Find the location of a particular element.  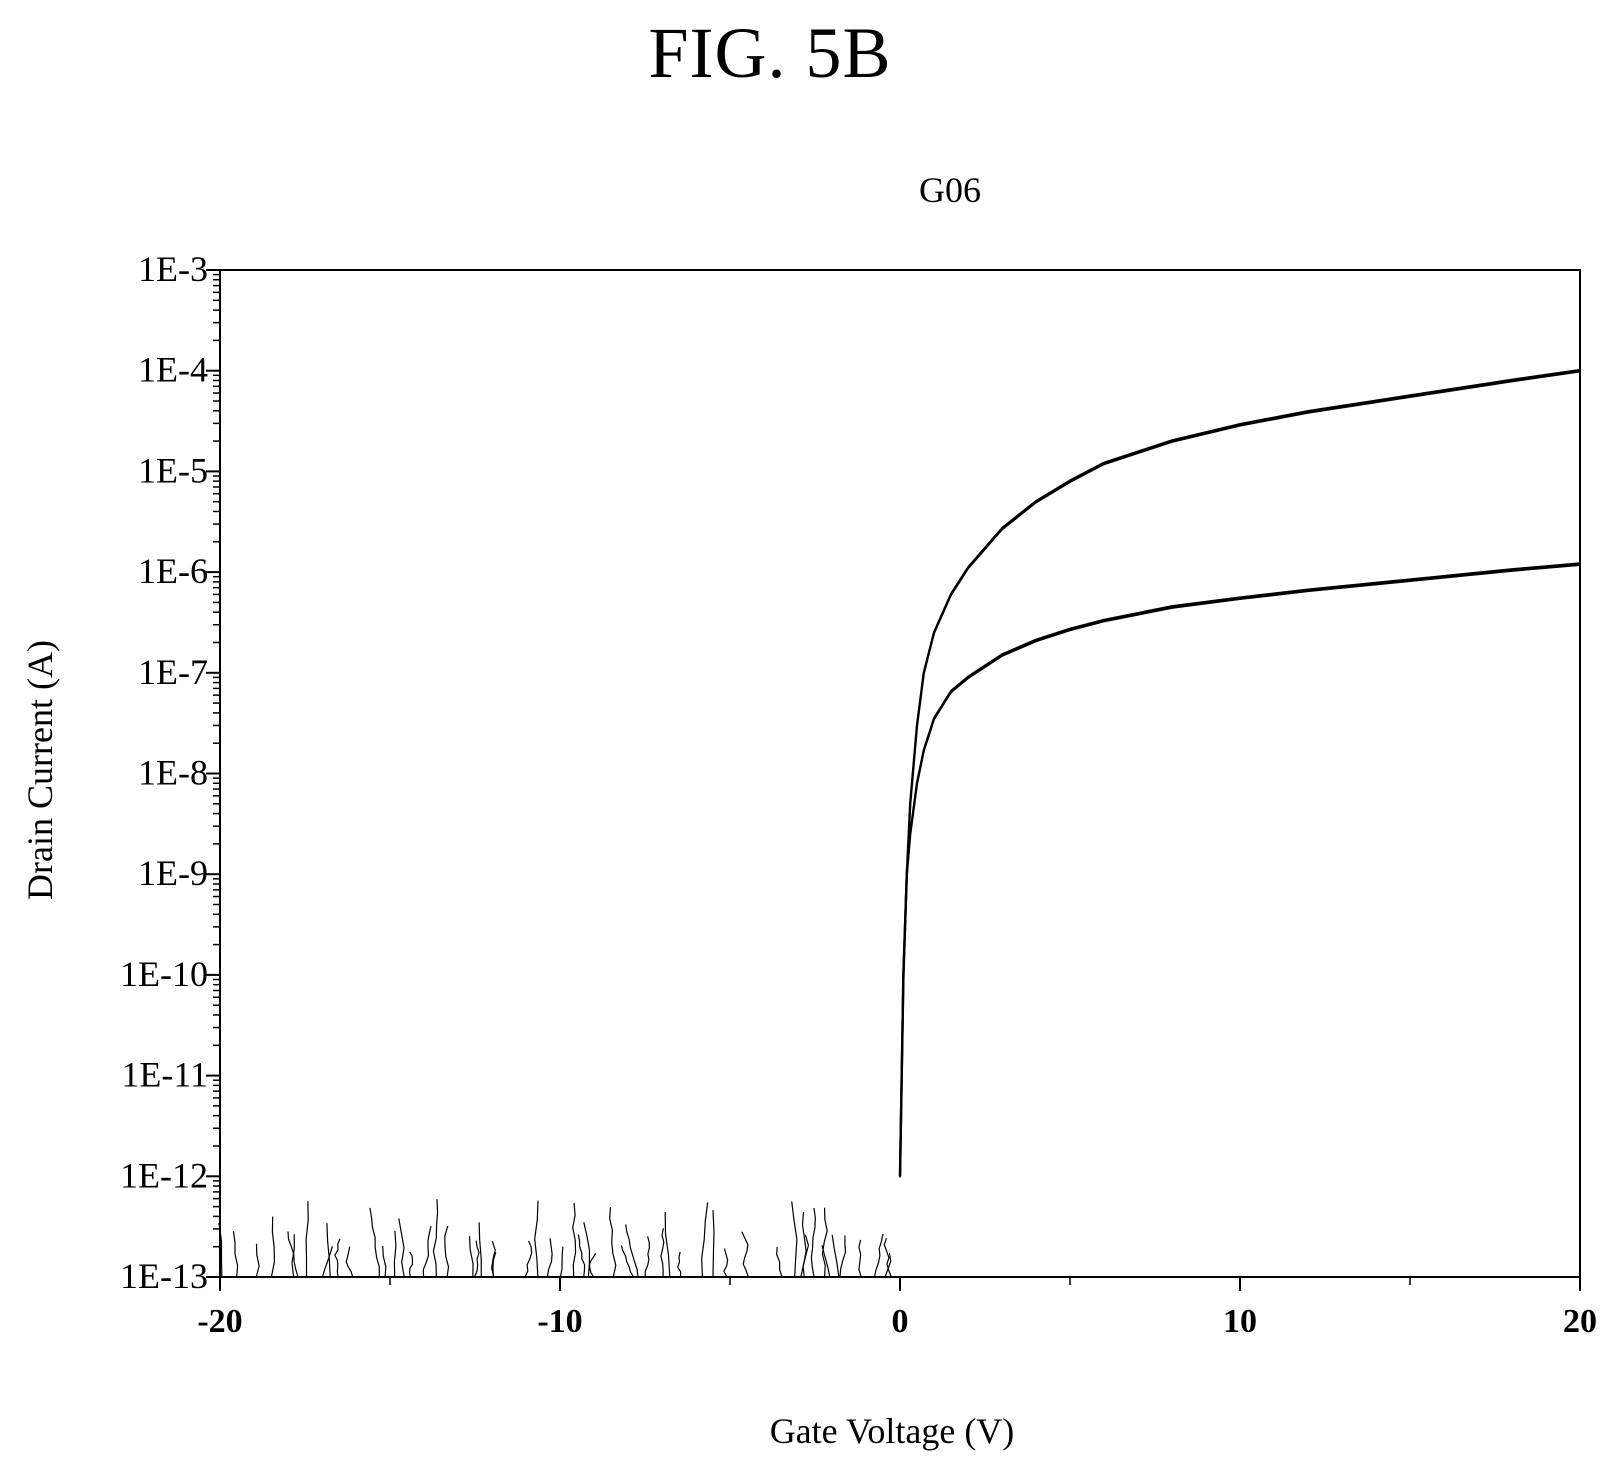

x-axis-label: Gate Voltage (V) is located at coordinates (892, 1431).